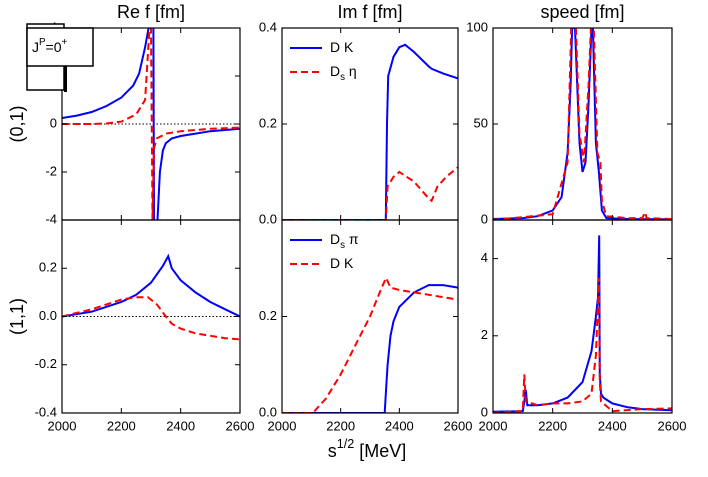 This screenshot has height=477, width=708. Describe the element at coordinates (46, 411) in the screenshot. I see `y-tick-label: -0.4` at that location.